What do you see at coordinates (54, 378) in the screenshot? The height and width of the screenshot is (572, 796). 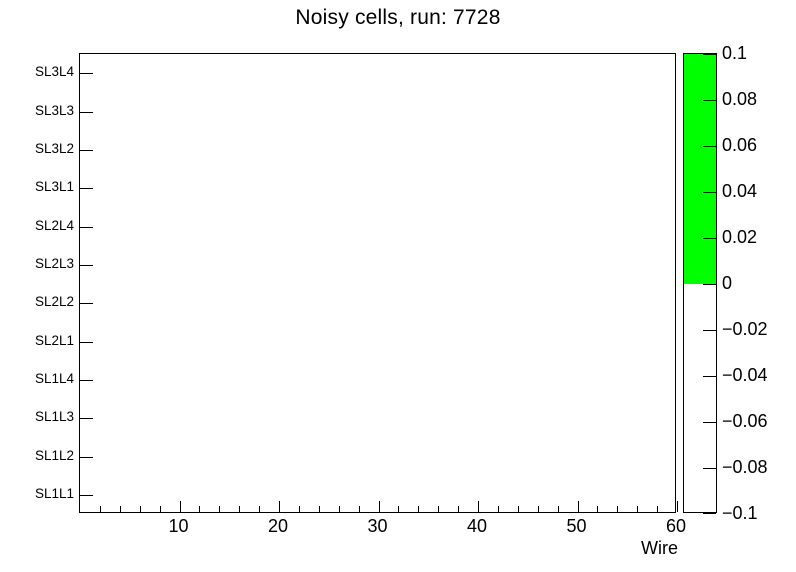 I see `y-axis-tick-label-sl1l4: SL1L4` at bounding box center [54, 378].